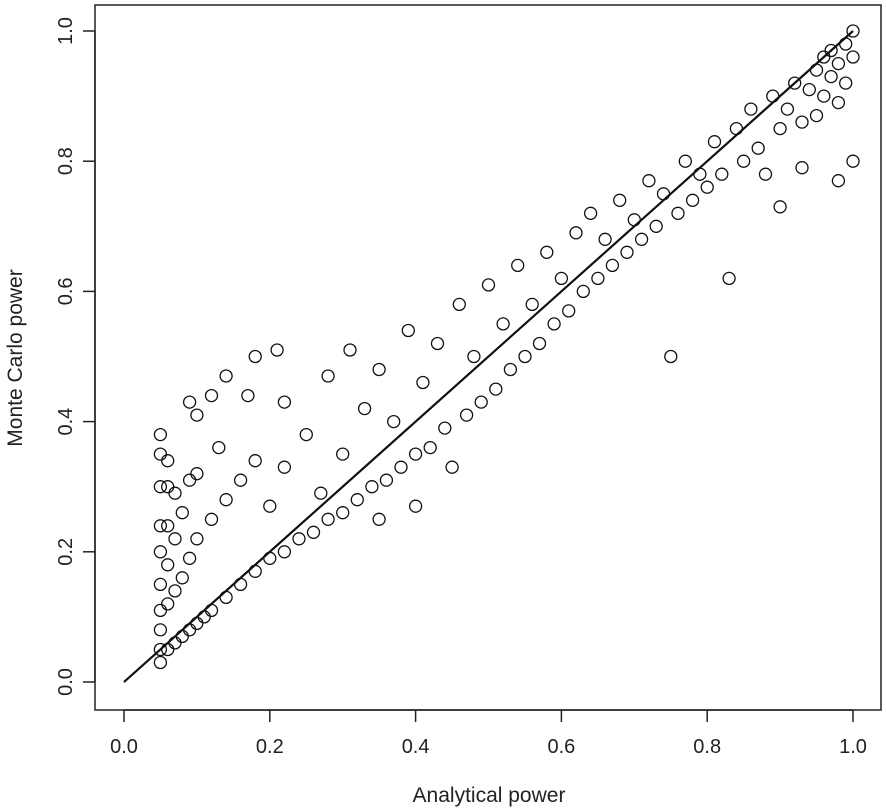 The width and height of the screenshot is (886, 811). Describe the element at coordinates (15, 357) in the screenshot. I see `y-axis-title: Monte Carlo power` at that location.